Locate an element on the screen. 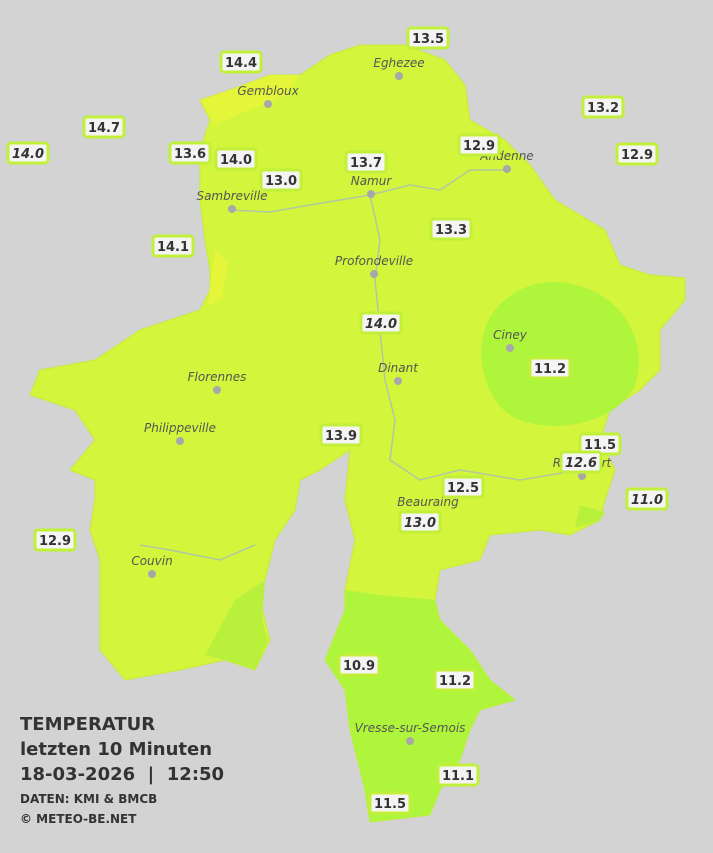 Image resolution: width=713 pixels, height=853 pixels. station: 14.1 is located at coordinates (173, 246).